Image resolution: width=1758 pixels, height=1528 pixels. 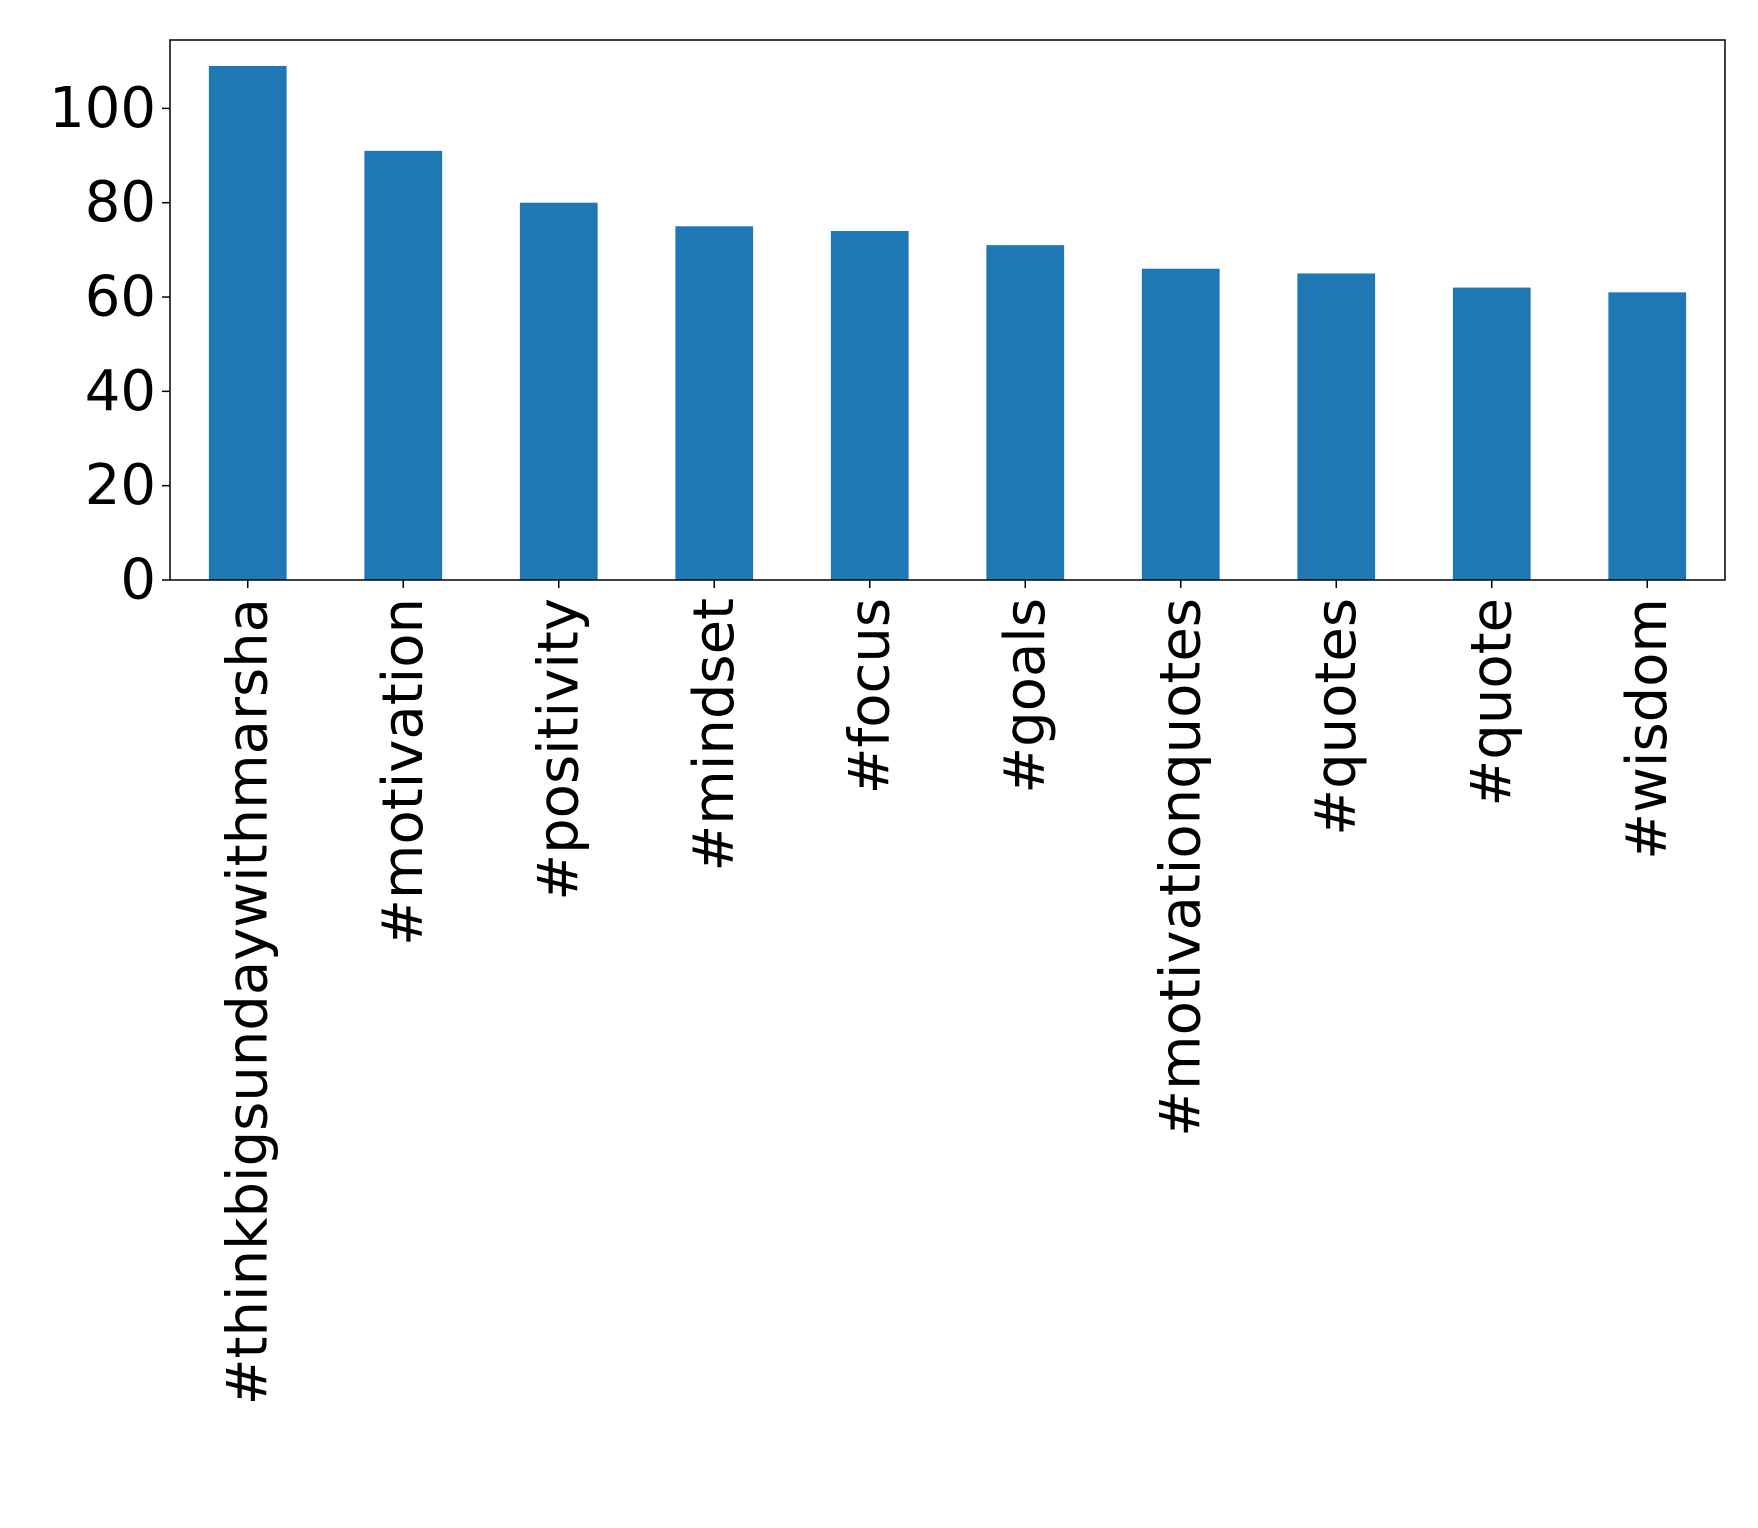 I want to click on y-tick-label: 60, so click(x=120, y=297).